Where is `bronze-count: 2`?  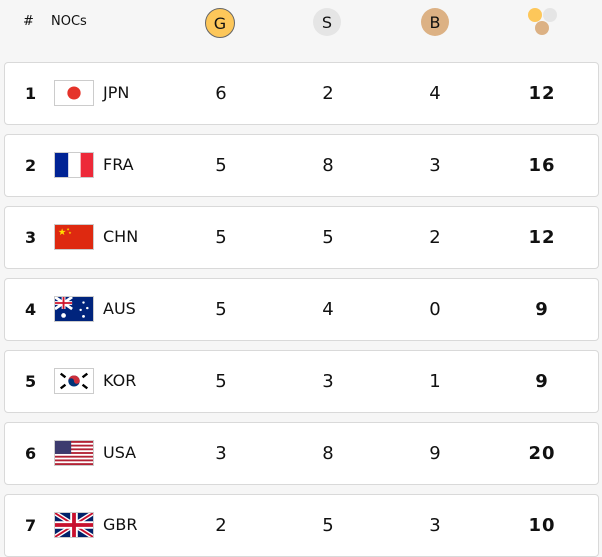 bronze-count: 2 is located at coordinates (435, 237).